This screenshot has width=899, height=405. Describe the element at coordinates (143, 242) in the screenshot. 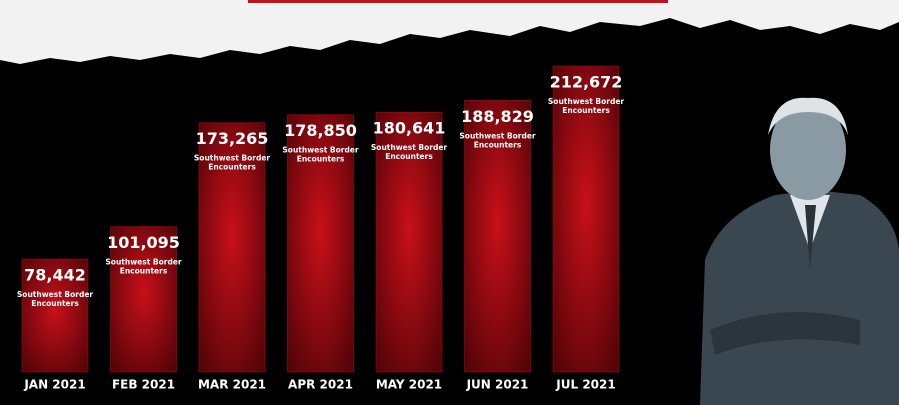

I see `value-label: 101,095` at that location.